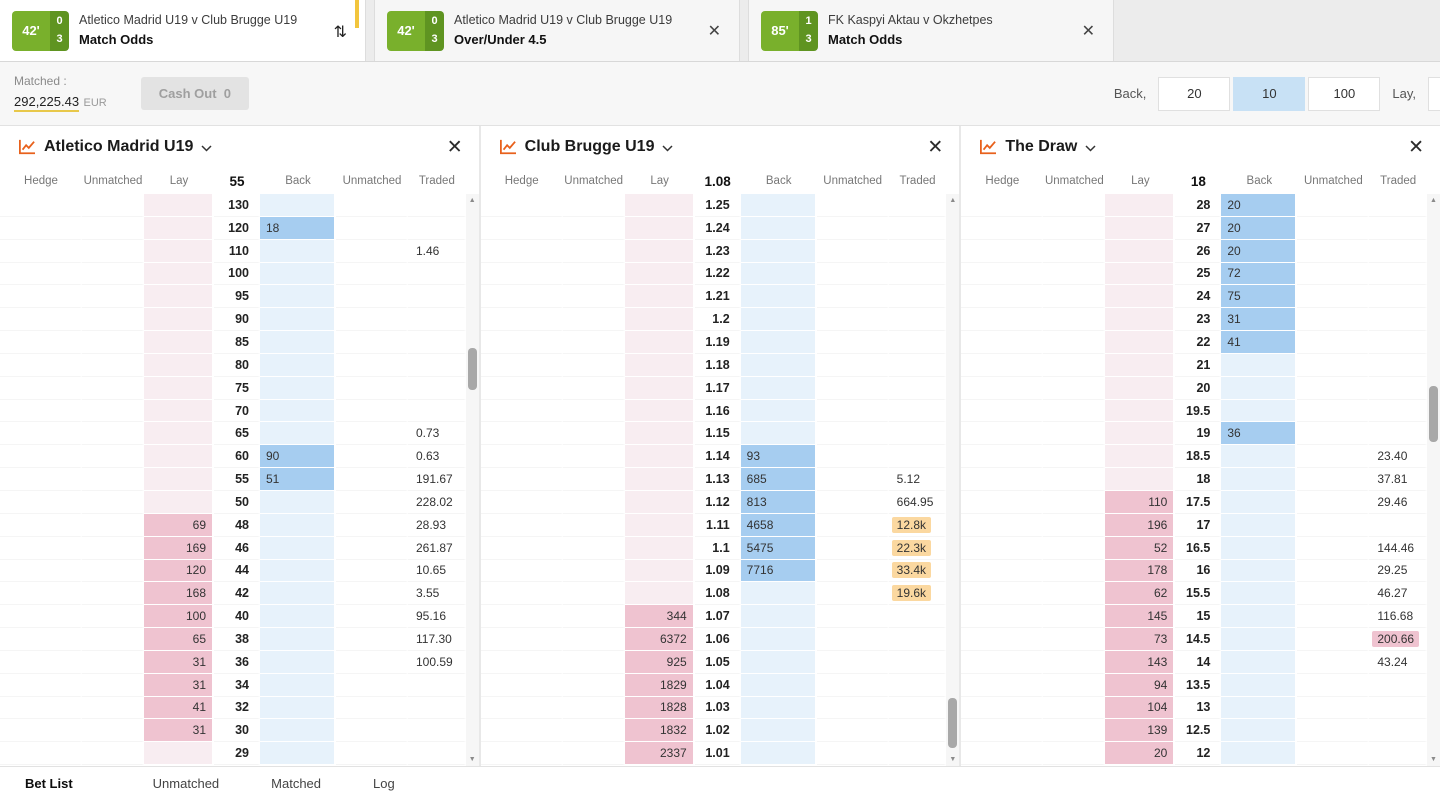 This screenshot has height=800, width=1440. Describe the element at coordinates (659, 731) in the screenshot. I see `lay-cell: 1832` at that location.